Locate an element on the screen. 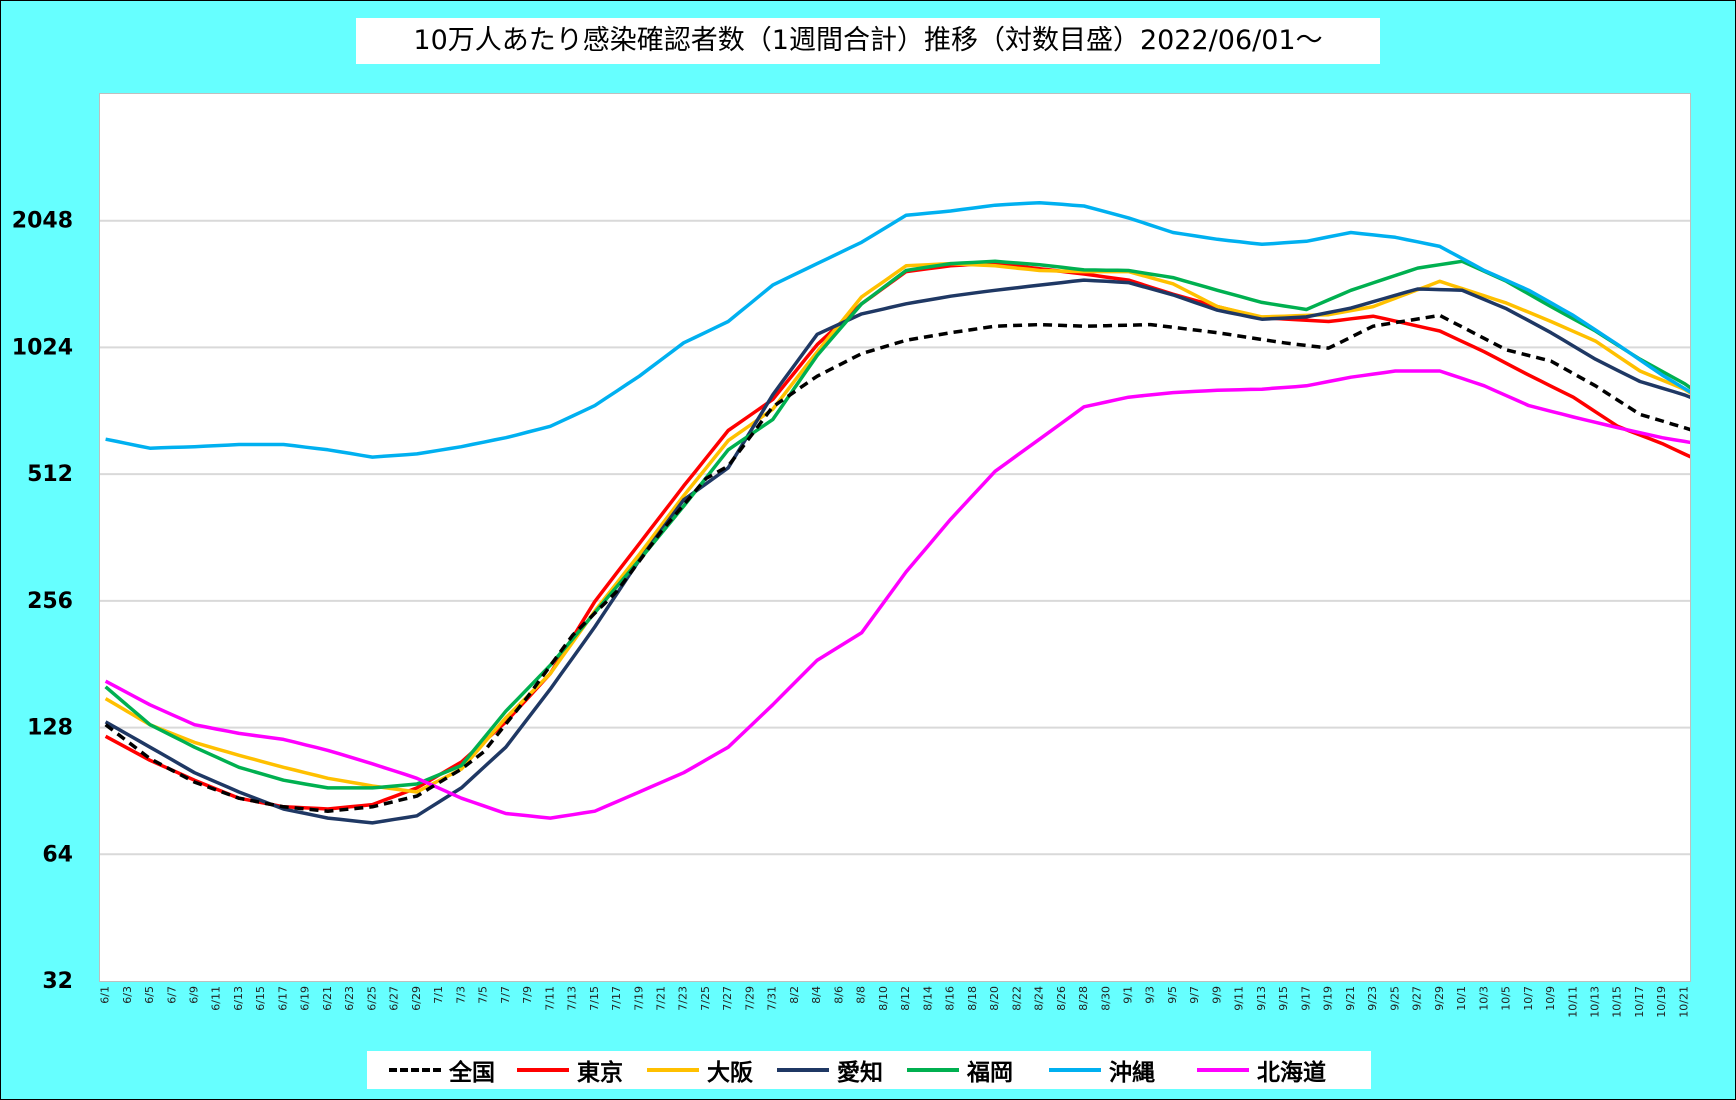  x-tick-label: 6/3 is located at coordinates (127, 995).